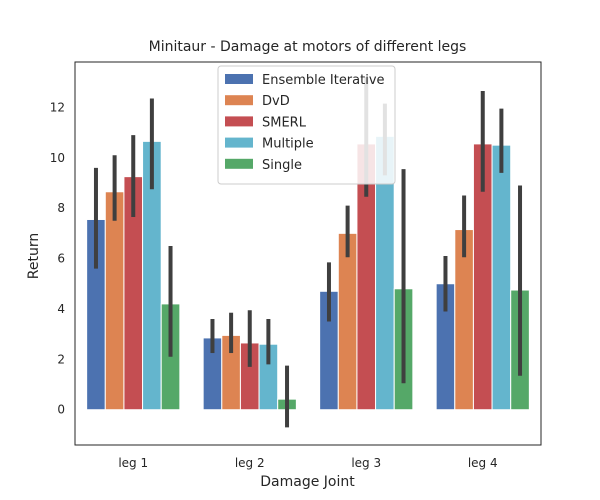  I want to click on y-tick-label: 0, so click(61, 410).